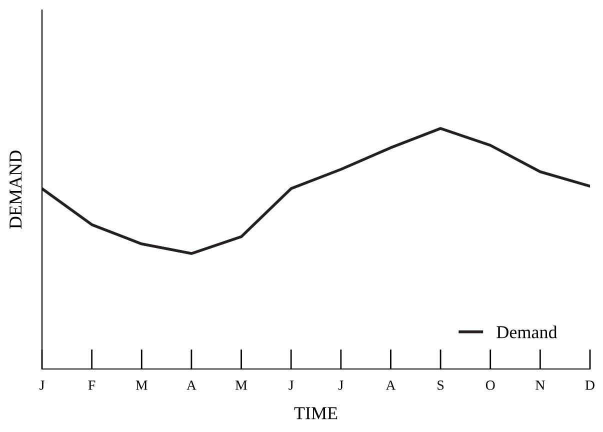  Describe the element at coordinates (316, 413) in the screenshot. I see `x-axis-title: TIME` at that location.